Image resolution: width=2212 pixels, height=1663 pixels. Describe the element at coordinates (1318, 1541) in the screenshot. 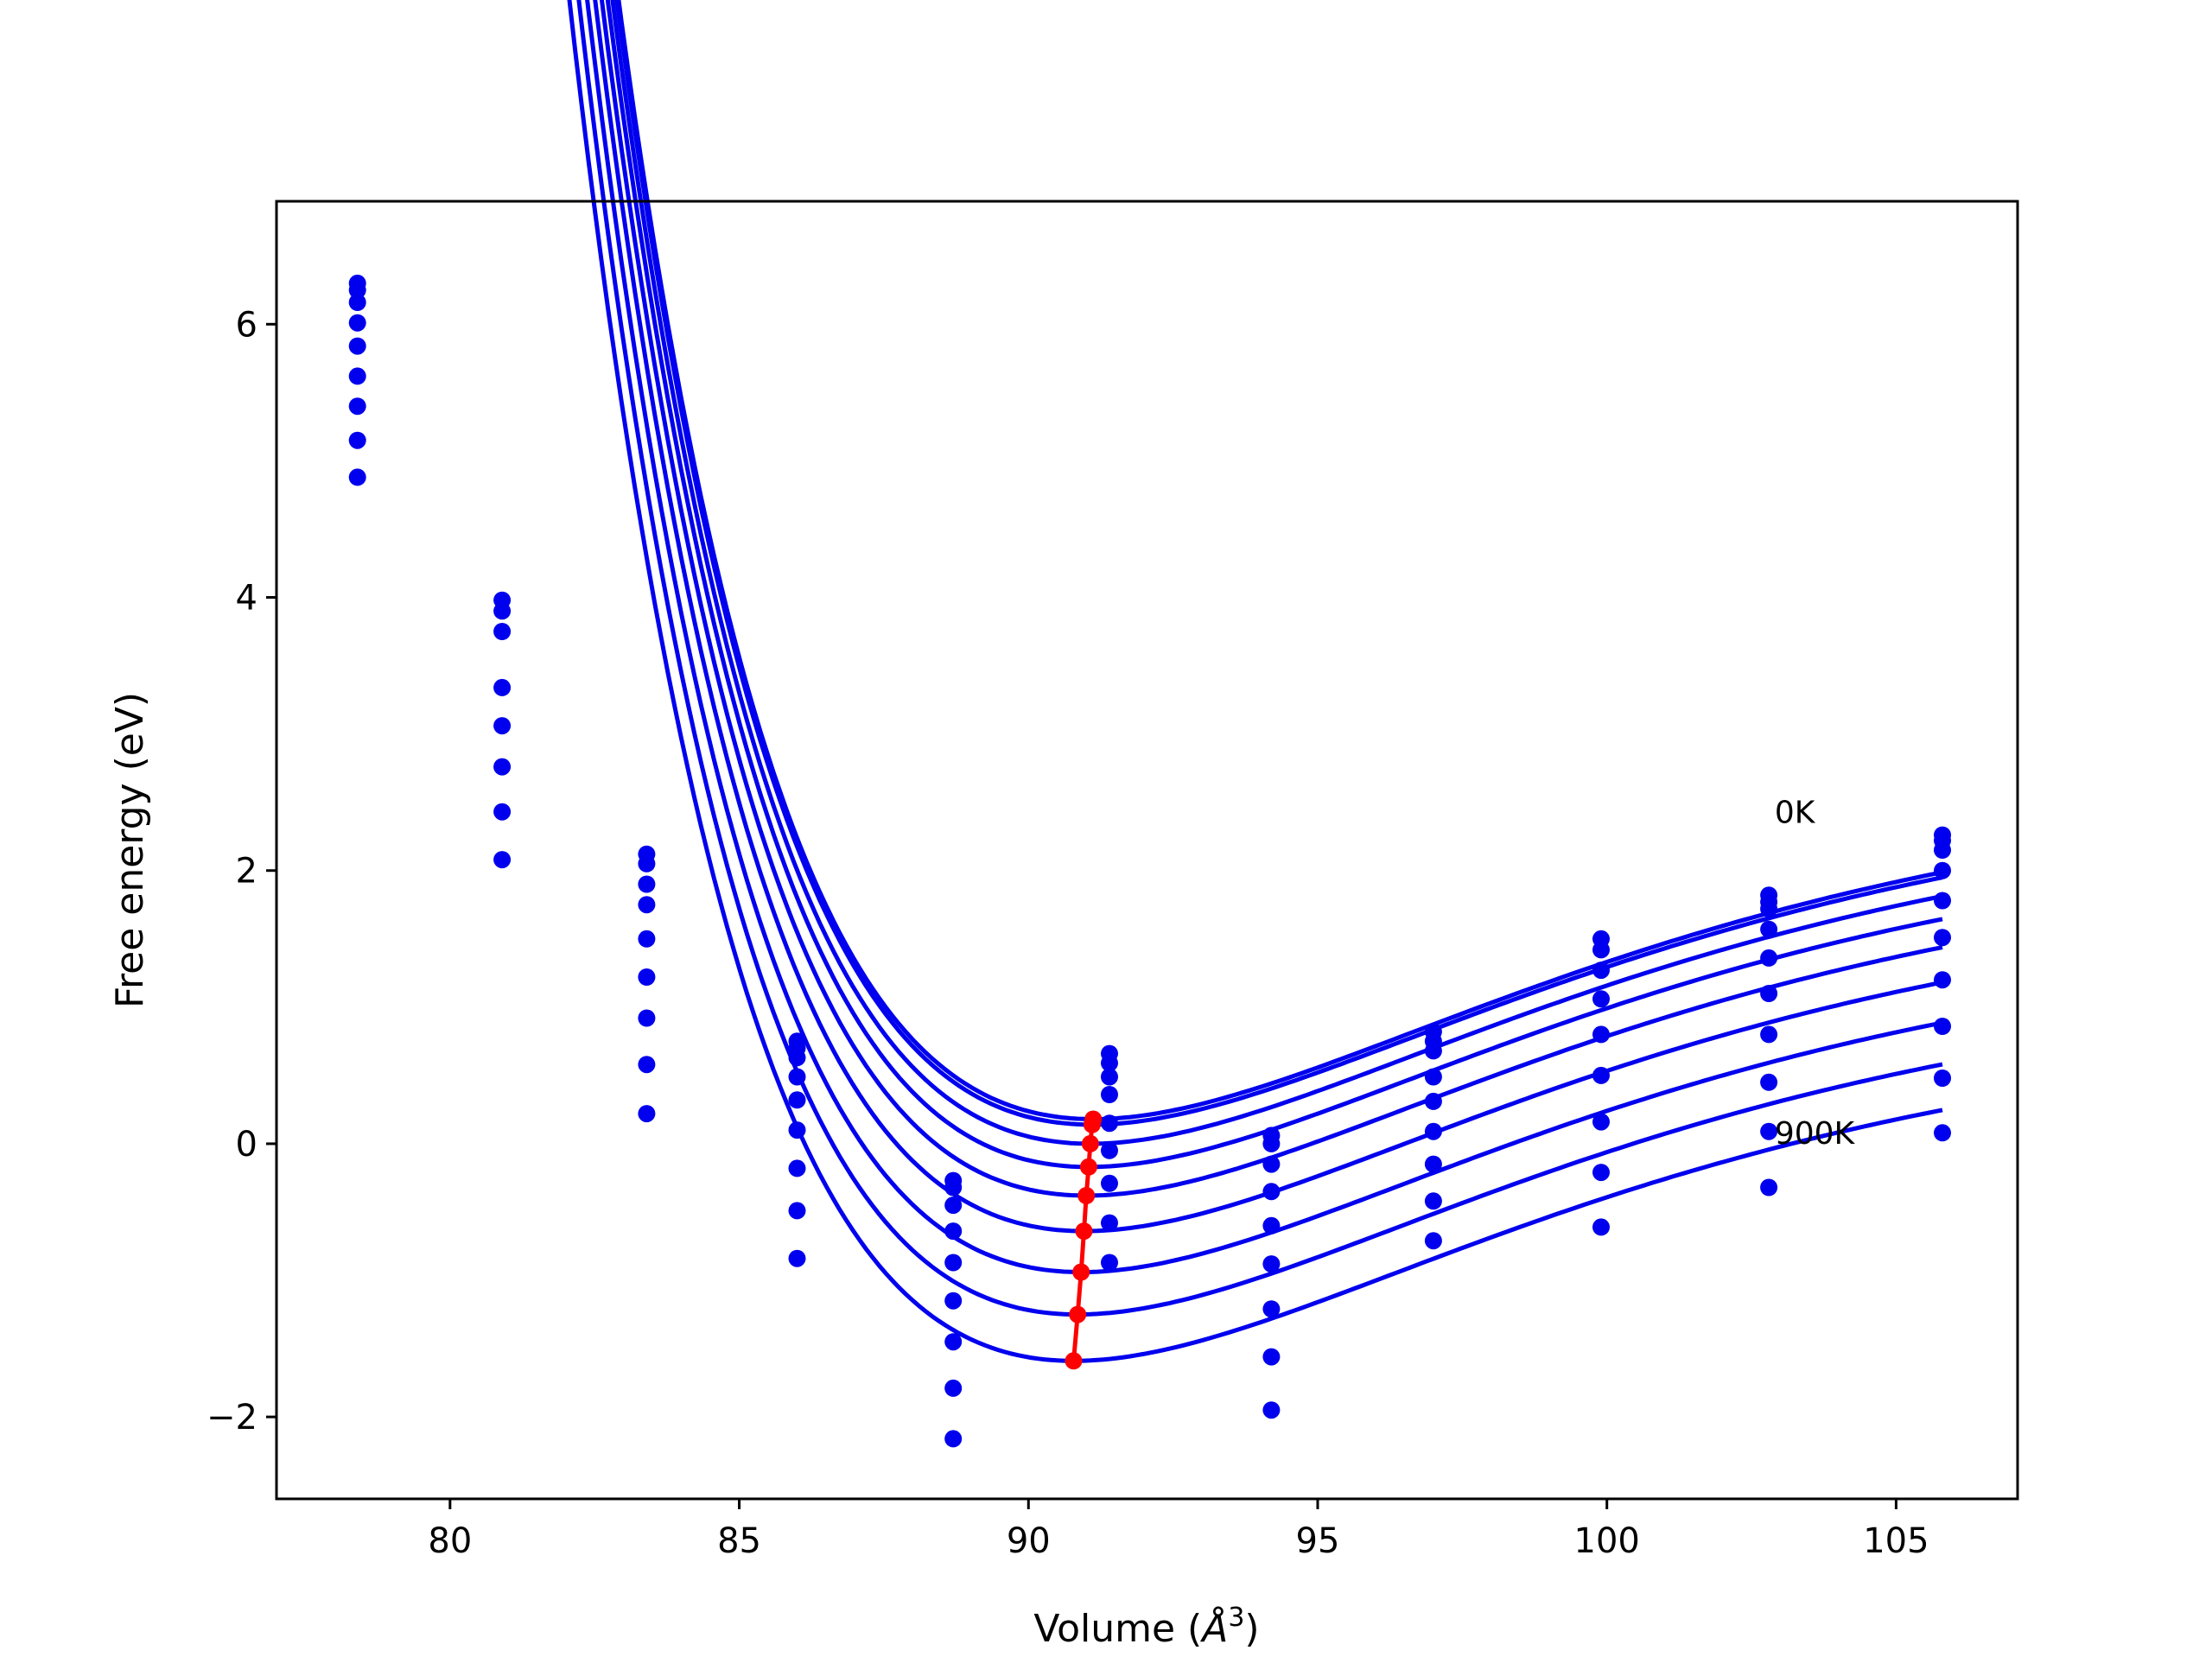

I see `x-tick-label: 95` at that location.